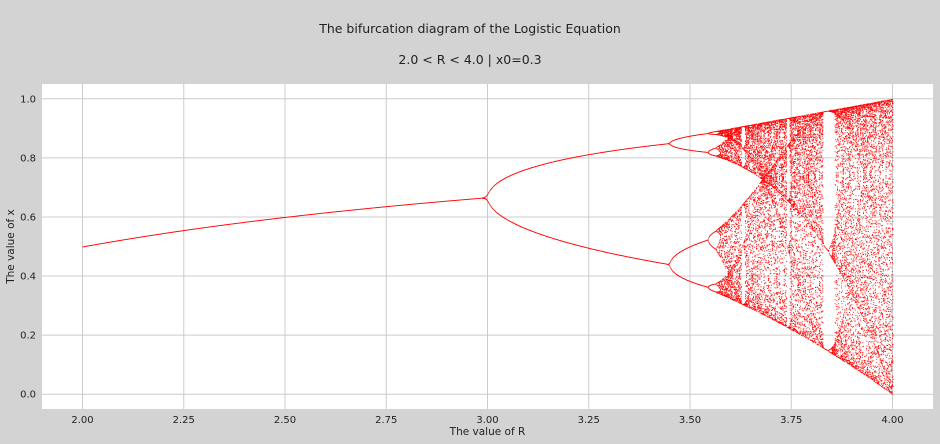 Image resolution: width=940 pixels, height=444 pixels. Describe the element at coordinates (82, 420) in the screenshot. I see `x-tick-label: 2.00` at that location.